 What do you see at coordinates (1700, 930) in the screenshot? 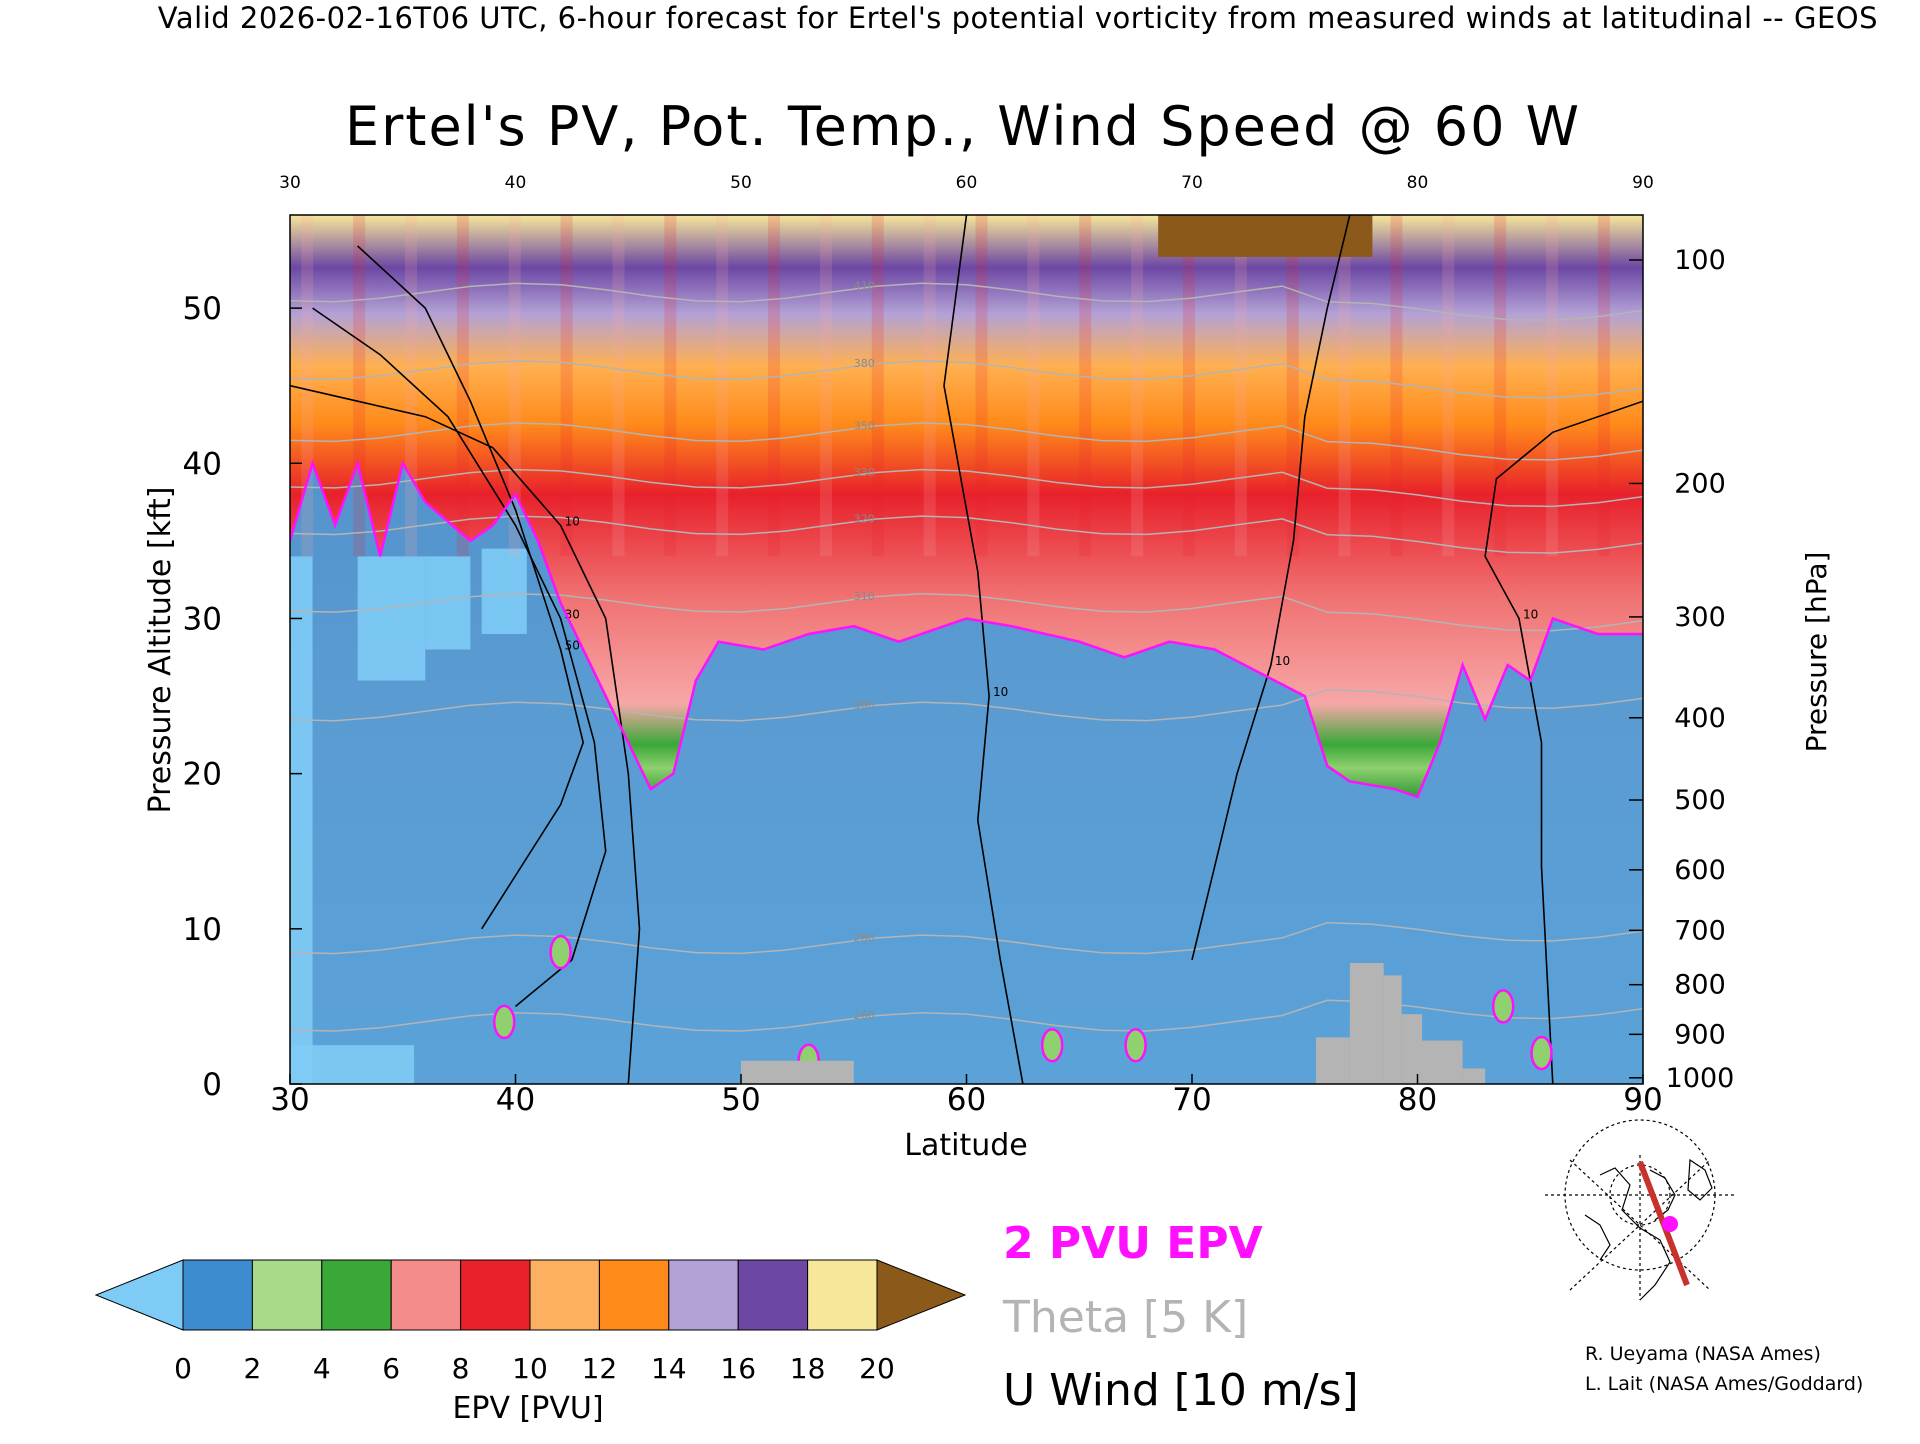
I see `pressure-tick-label: 700` at bounding box center [1700, 930].